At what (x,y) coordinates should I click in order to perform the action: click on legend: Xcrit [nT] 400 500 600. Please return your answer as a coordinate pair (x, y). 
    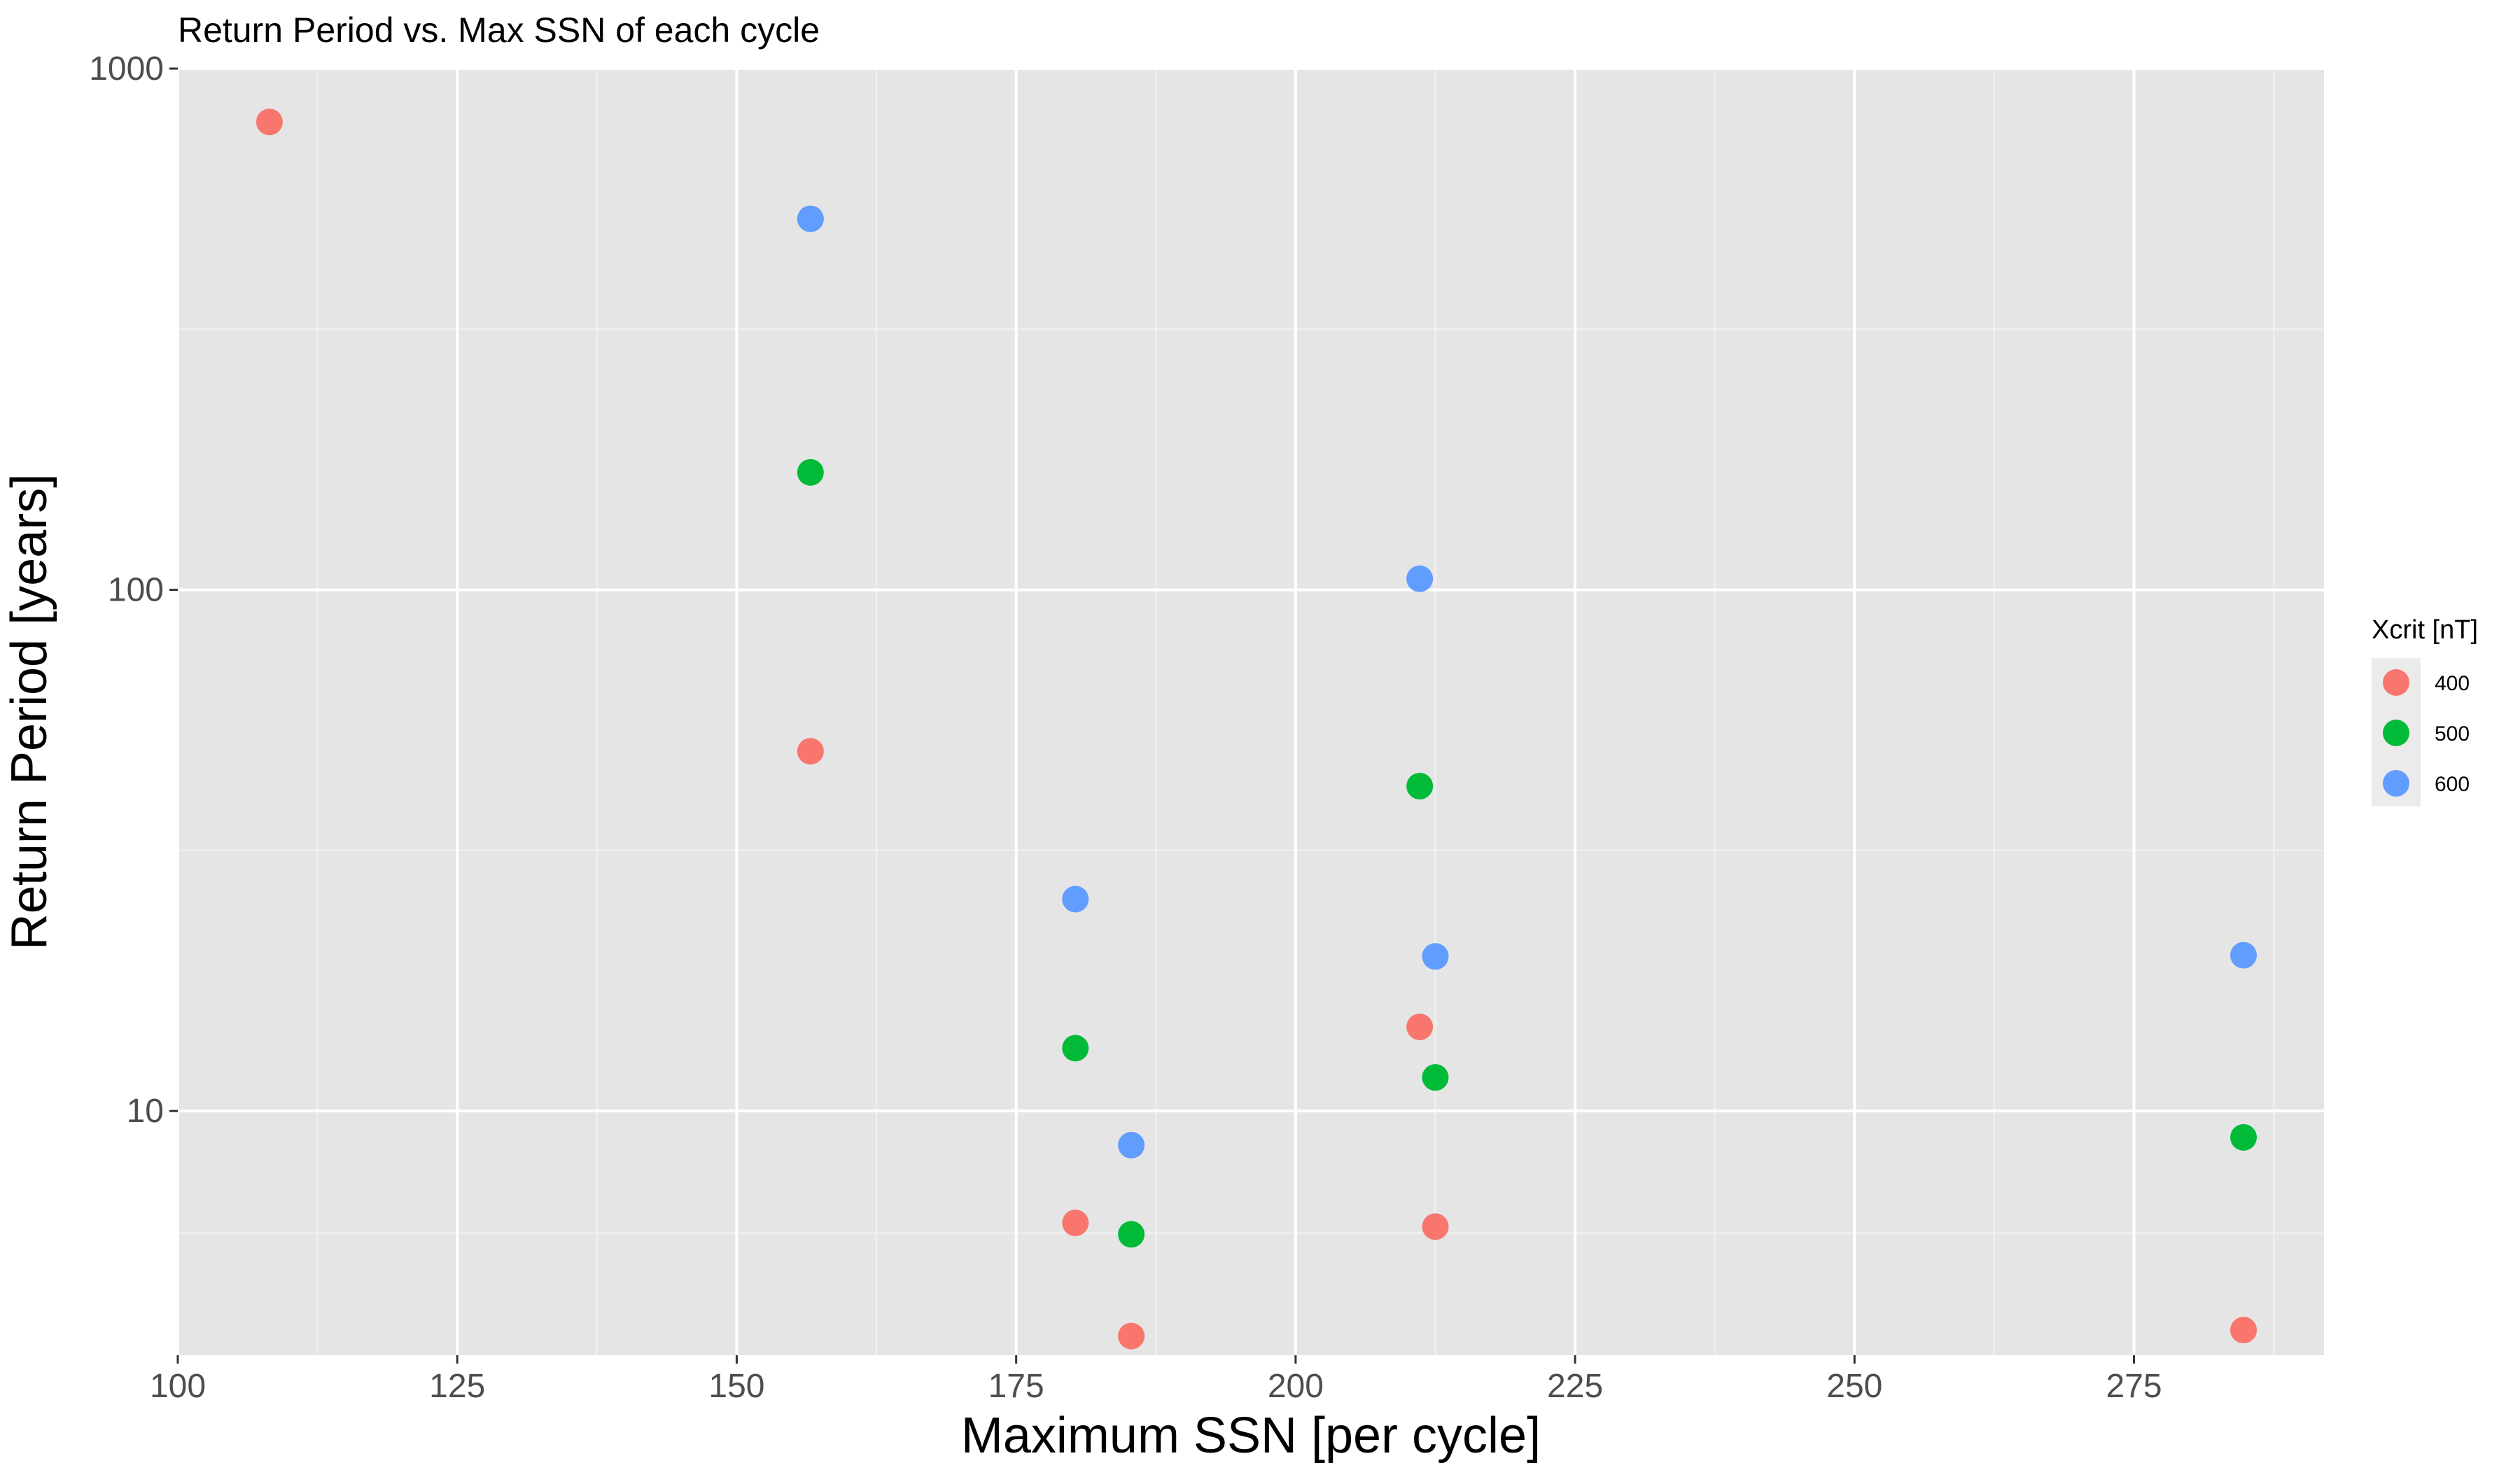
    Looking at the image, I should click on (2425, 710).